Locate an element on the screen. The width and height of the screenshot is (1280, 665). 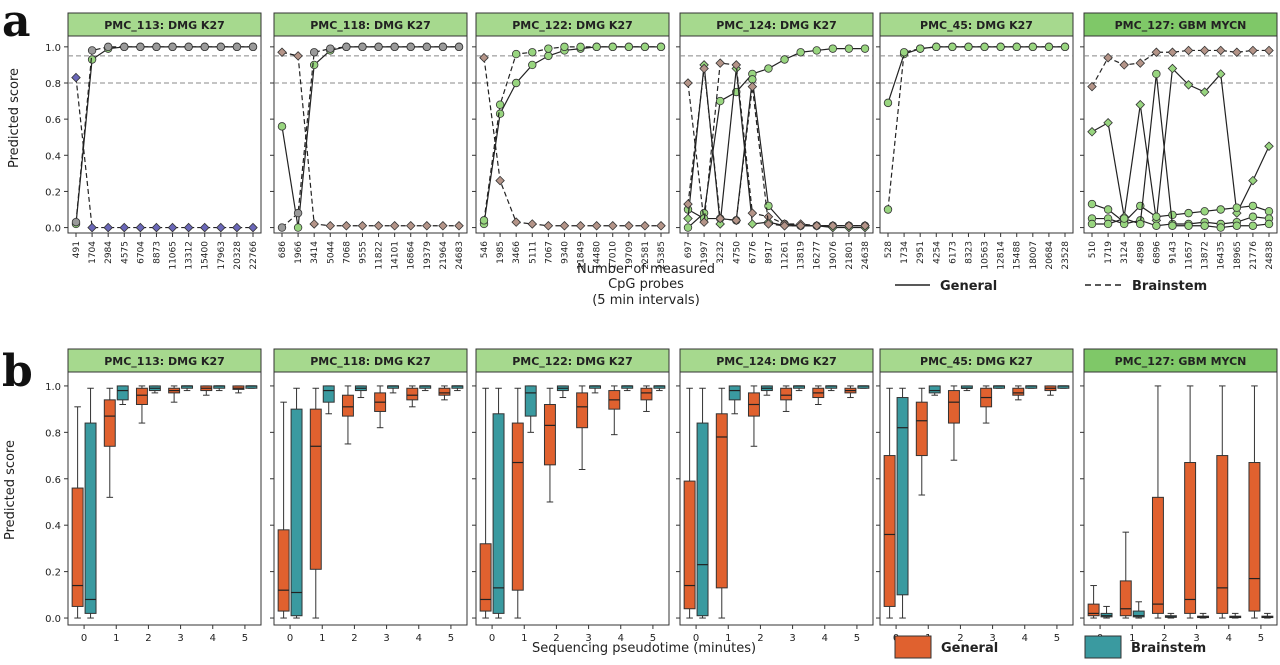
x-tick-label: 6896 is located at coordinates (1157, 252).